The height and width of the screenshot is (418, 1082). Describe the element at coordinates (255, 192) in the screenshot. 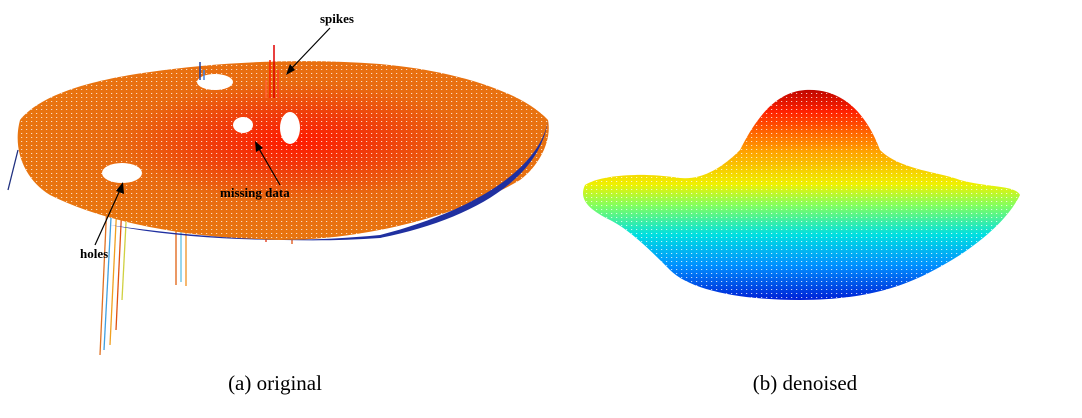

I see `annotation: missing data` at that location.